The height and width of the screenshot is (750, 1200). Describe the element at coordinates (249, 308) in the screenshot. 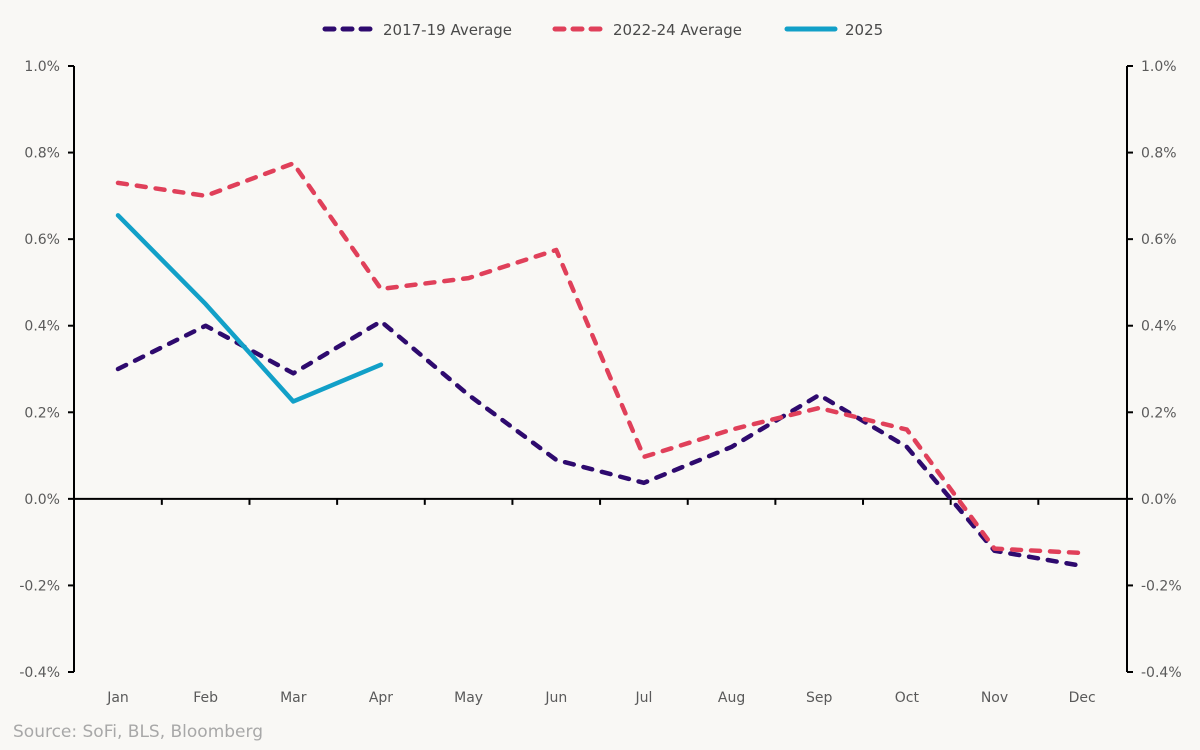

I see `series-line-2025` at that location.